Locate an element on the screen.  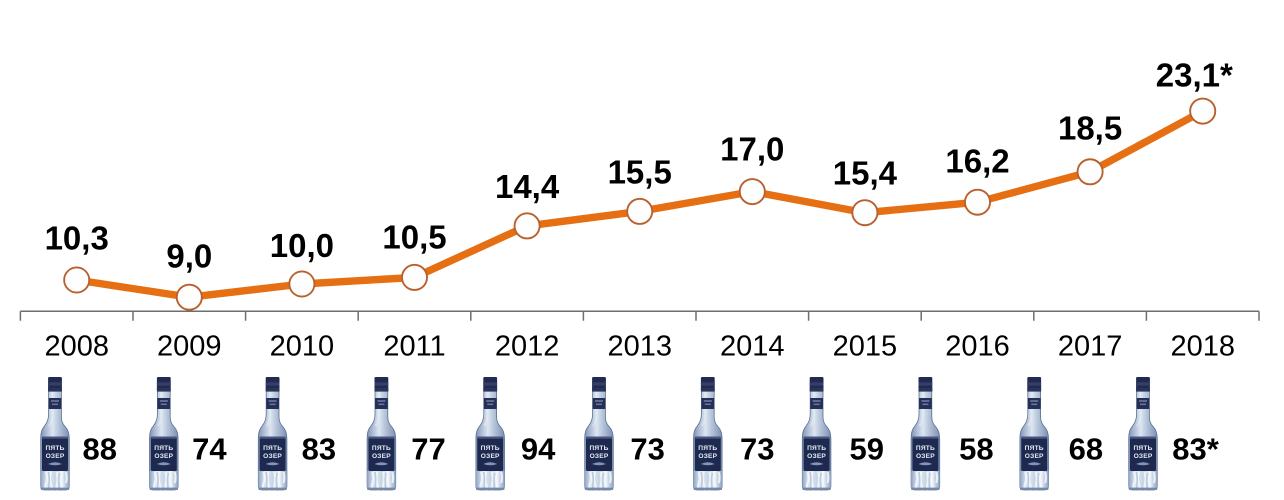
svg-text: 2010 is located at coordinates (302, 347).